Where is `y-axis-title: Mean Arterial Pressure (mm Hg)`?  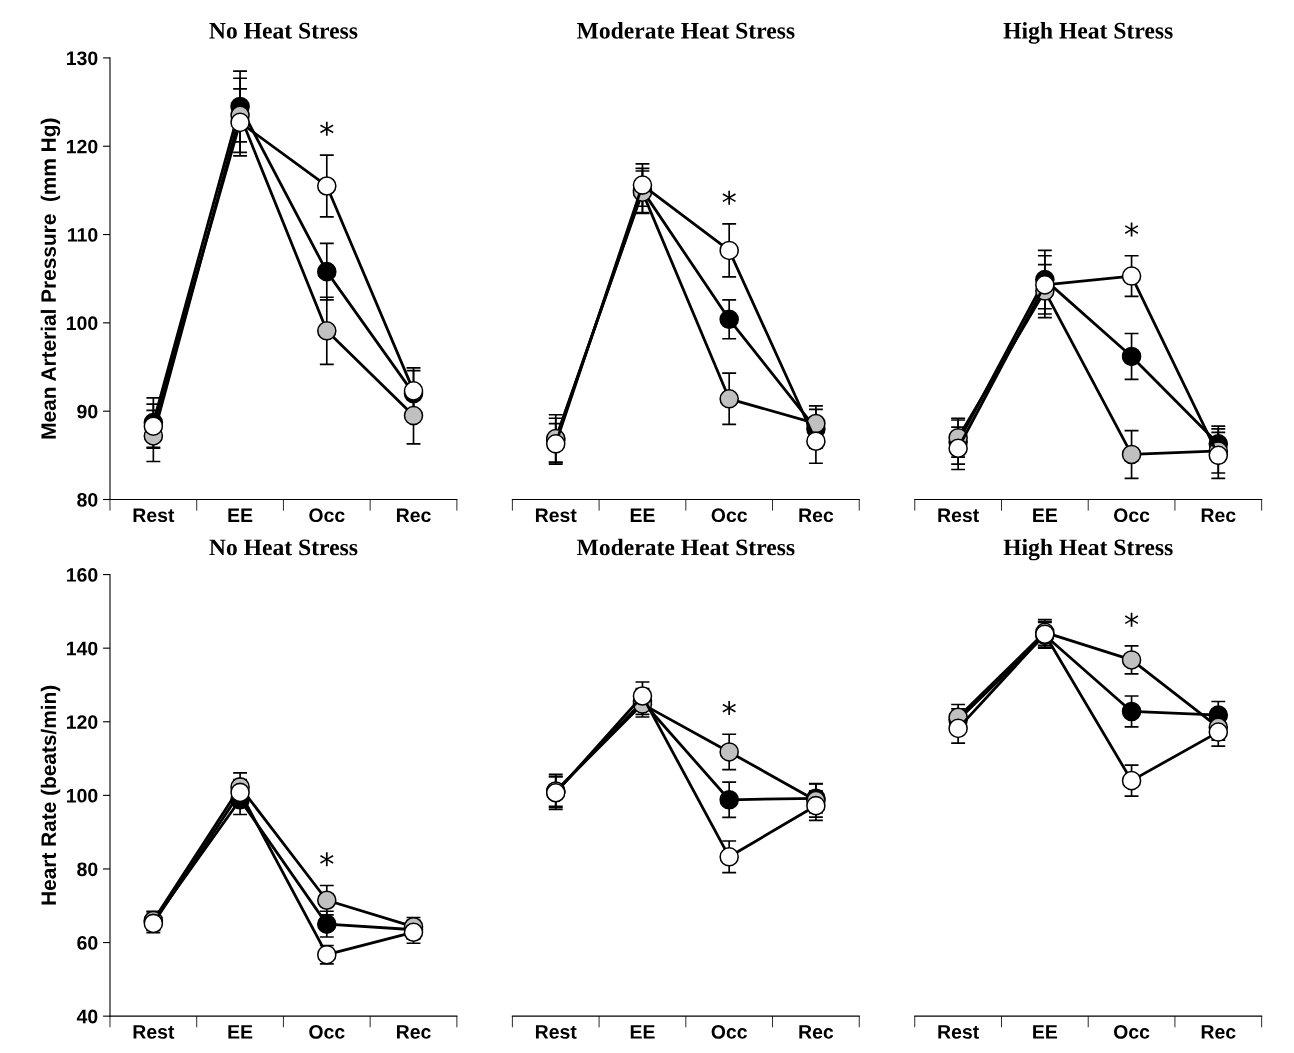
y-axis-title: Mean Arterial Pressure (mm Hg) is located at coordinates (50, 278).